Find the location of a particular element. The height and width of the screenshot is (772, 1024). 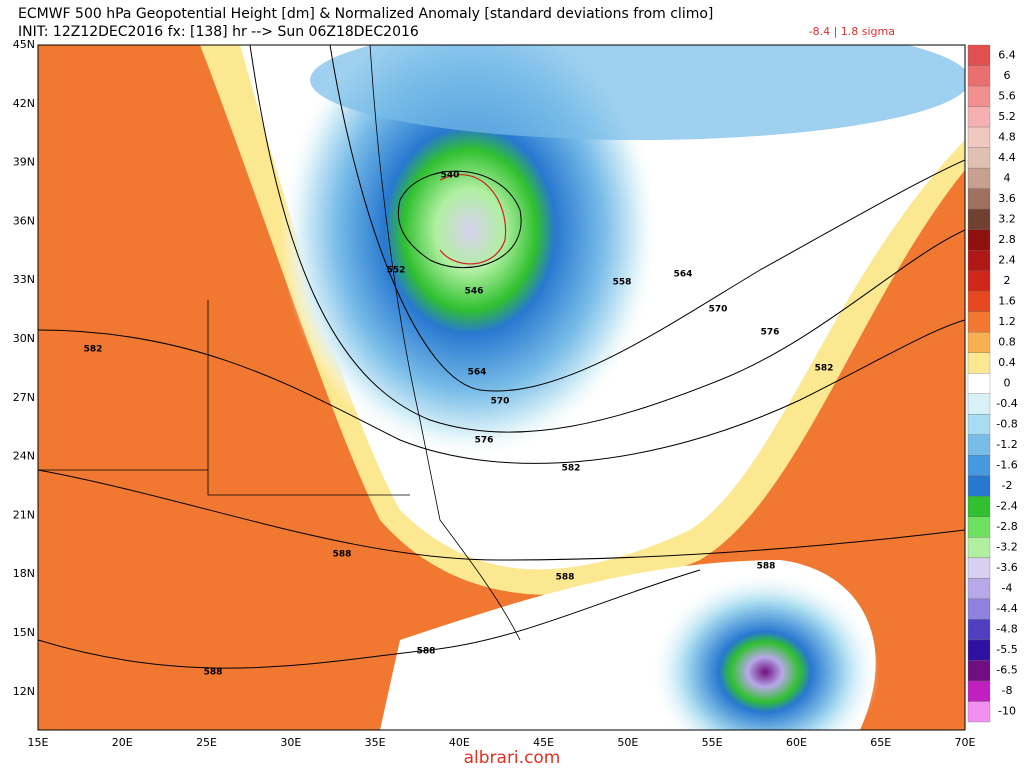

lon-label: 55E is located at coordinates (712, 742).